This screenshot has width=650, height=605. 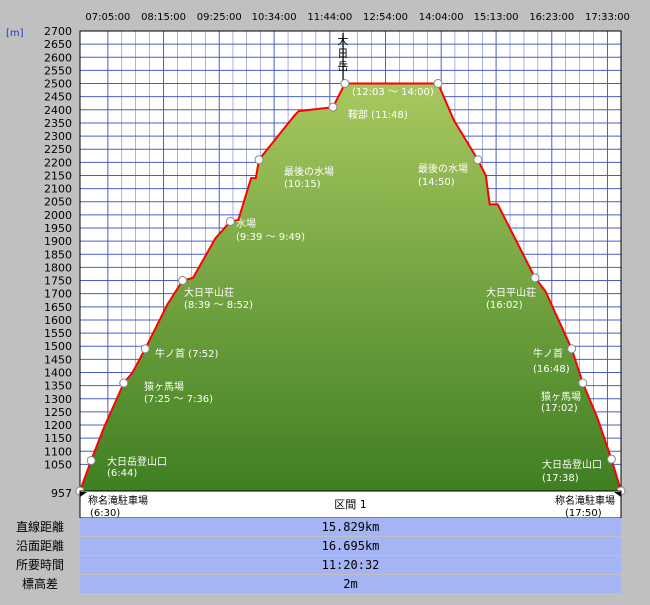 What do you see at coordinates (15, 33) in the screenshot?
I see `y-unit-label: [m]` at bounding box center [15, 33].